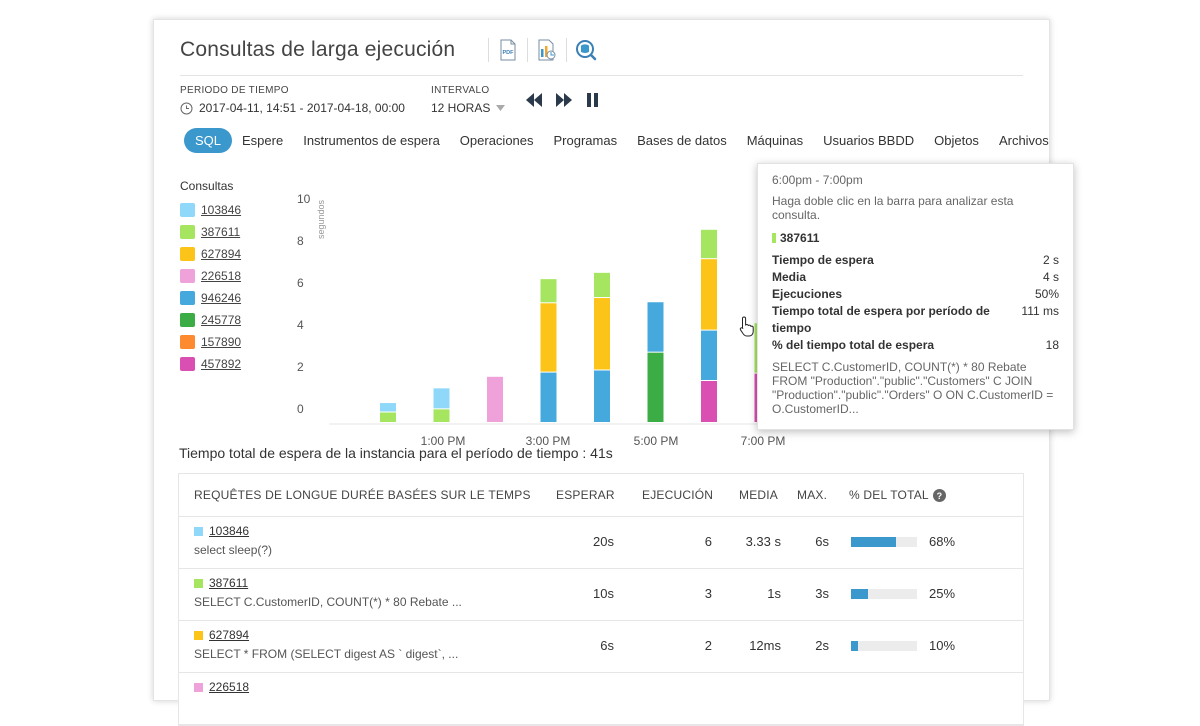 The height and width of the screenshot is (726, 1200). I want to click on query-id: 103846, so click(221, 531).